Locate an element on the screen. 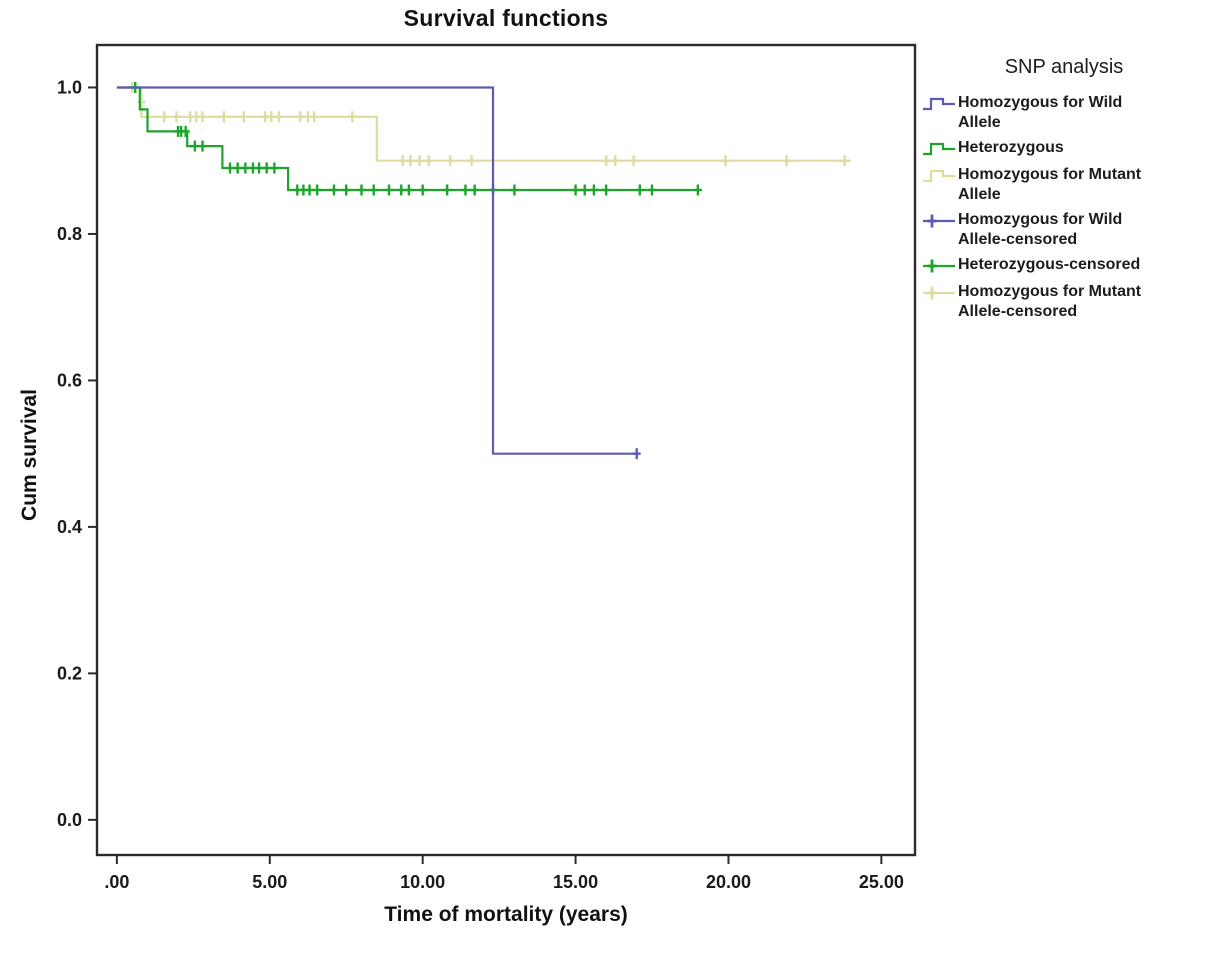  legend-item-mutant-allele: Homozygous for Mutant Allele is located at coordinates (1062, 184).